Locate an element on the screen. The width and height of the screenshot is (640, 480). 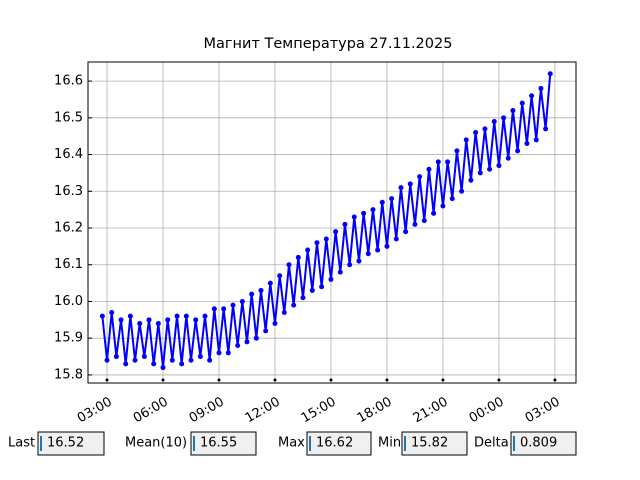
stat-value: 16.62 is located at coordinates (334, 443).